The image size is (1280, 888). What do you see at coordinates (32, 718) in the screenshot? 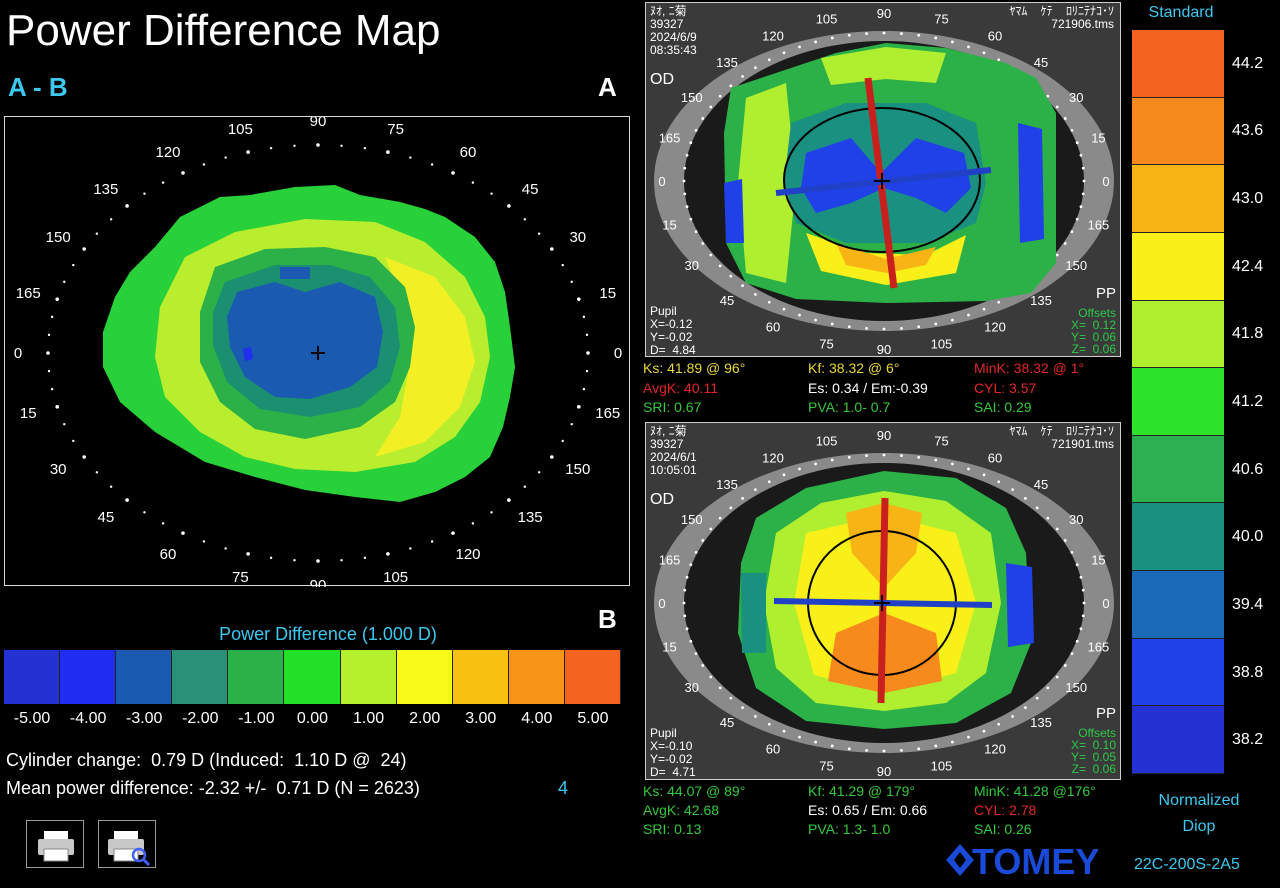
I see `power-difference-tick: -5.00` at bounding box center [32, 718].